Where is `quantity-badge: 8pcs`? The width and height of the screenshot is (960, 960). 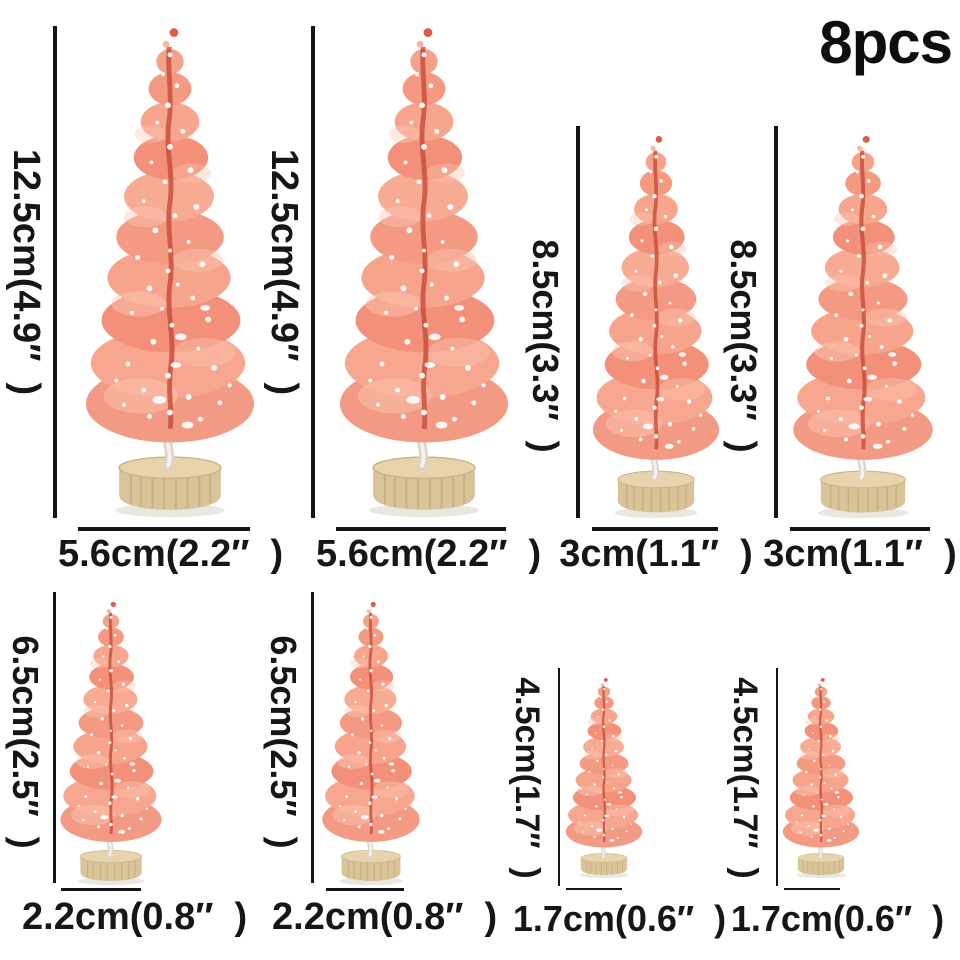 quantity-badge: 8pcs is located at coordinates (886, 42).